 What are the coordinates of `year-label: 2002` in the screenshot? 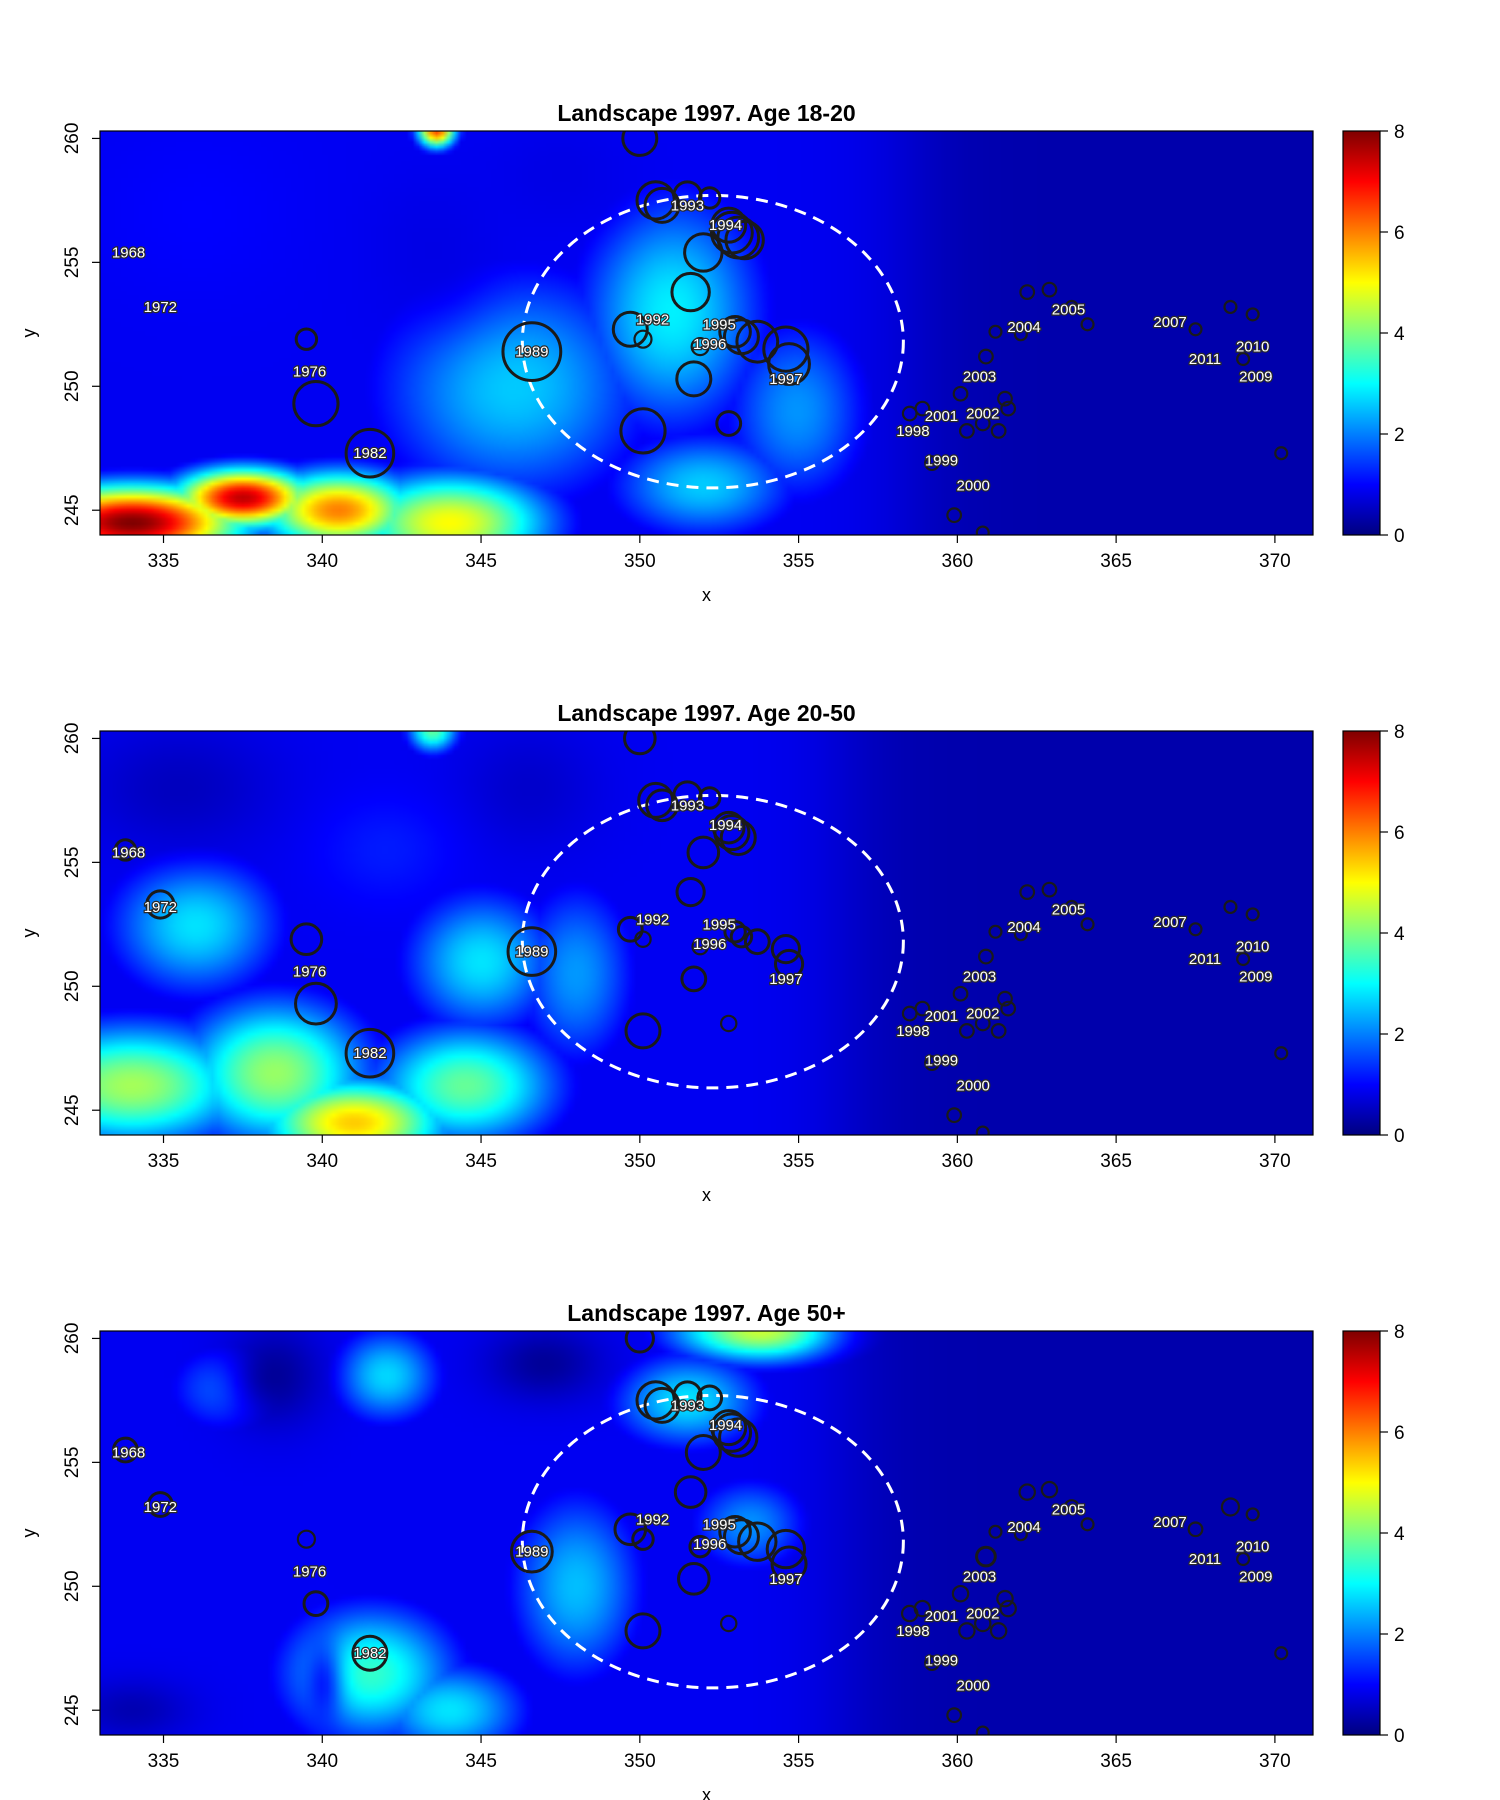 It's located at (982, 414).